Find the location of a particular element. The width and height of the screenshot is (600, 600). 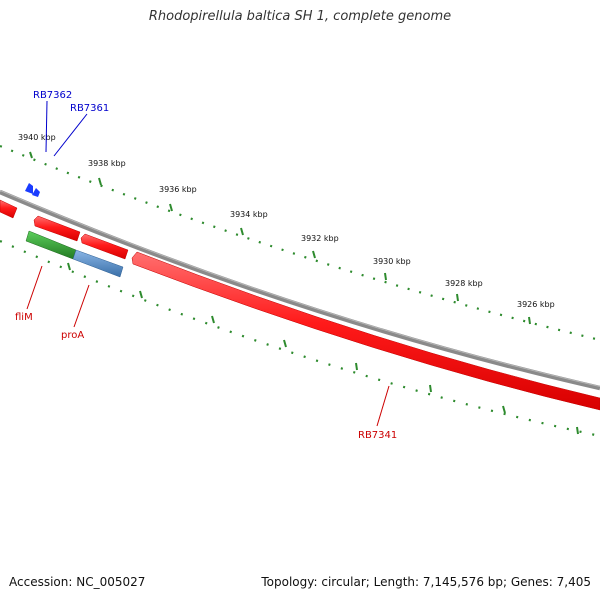

label-rb7361: RB7361 is located at coordinates (89, 108).